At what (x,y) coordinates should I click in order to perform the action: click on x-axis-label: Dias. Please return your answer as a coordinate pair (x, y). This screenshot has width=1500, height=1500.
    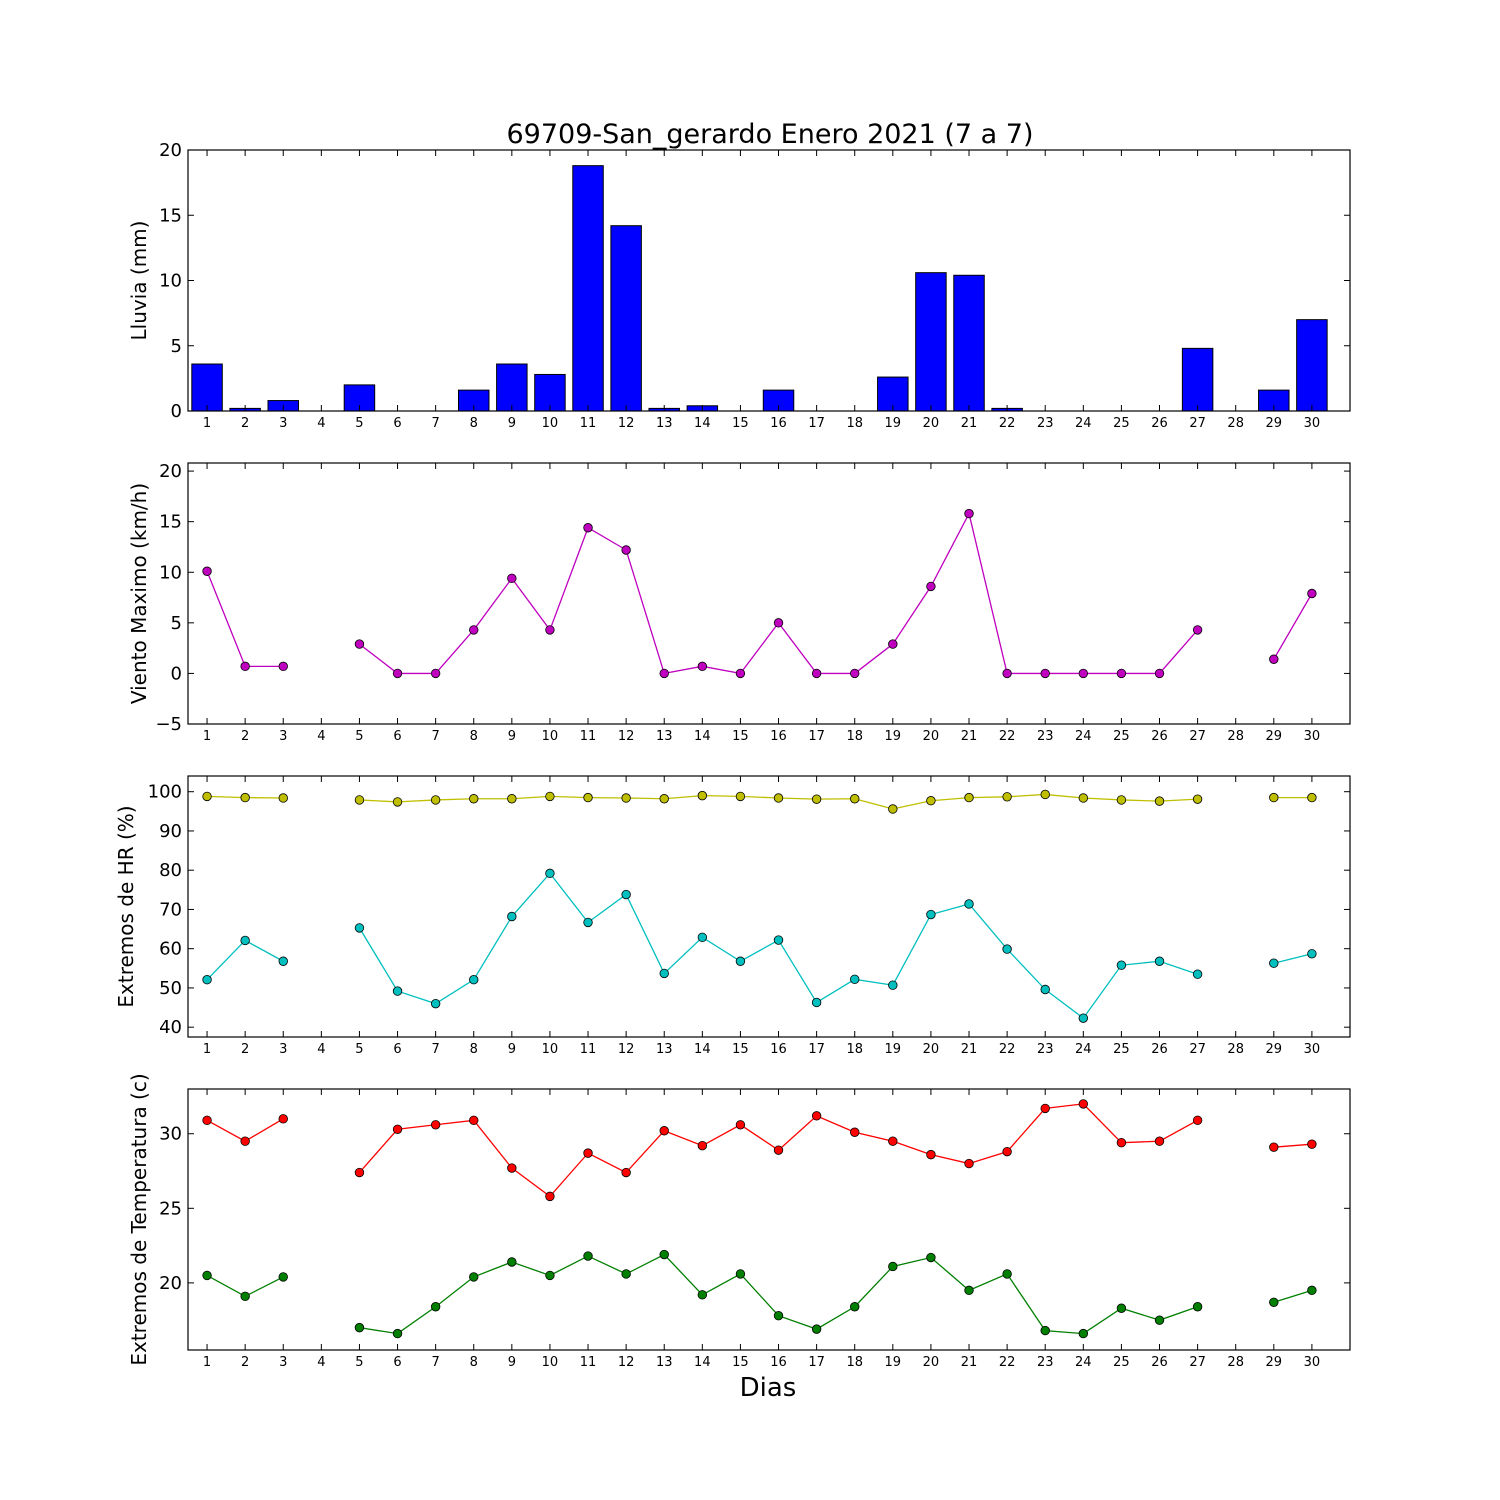
    Looking at the image, I should click on (768, 1388).